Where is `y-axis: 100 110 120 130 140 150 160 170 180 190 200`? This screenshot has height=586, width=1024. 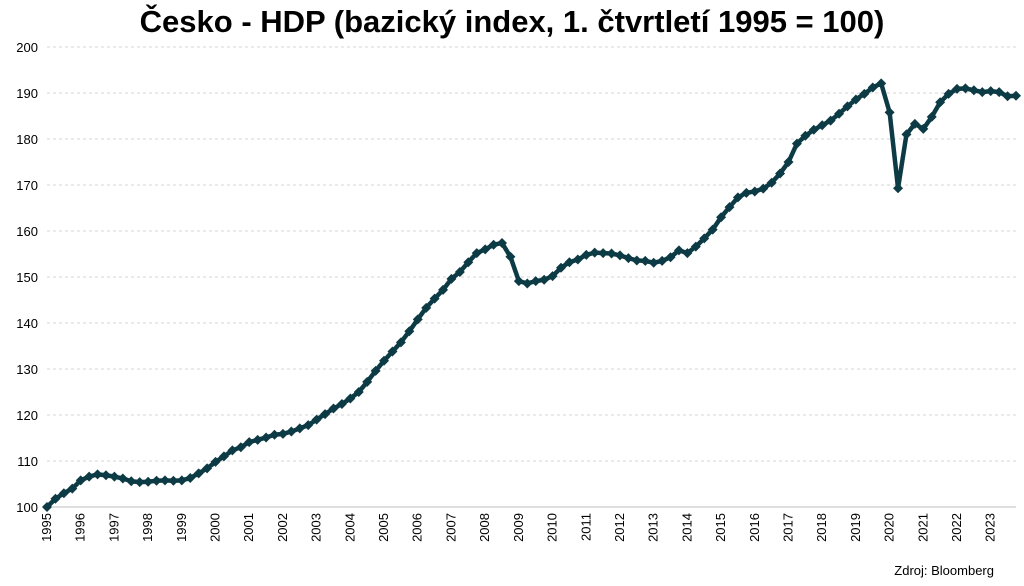
y-axis: 100 110 120 130 140 150 160 170 180 190 200 is located at coordinates (27, 277).